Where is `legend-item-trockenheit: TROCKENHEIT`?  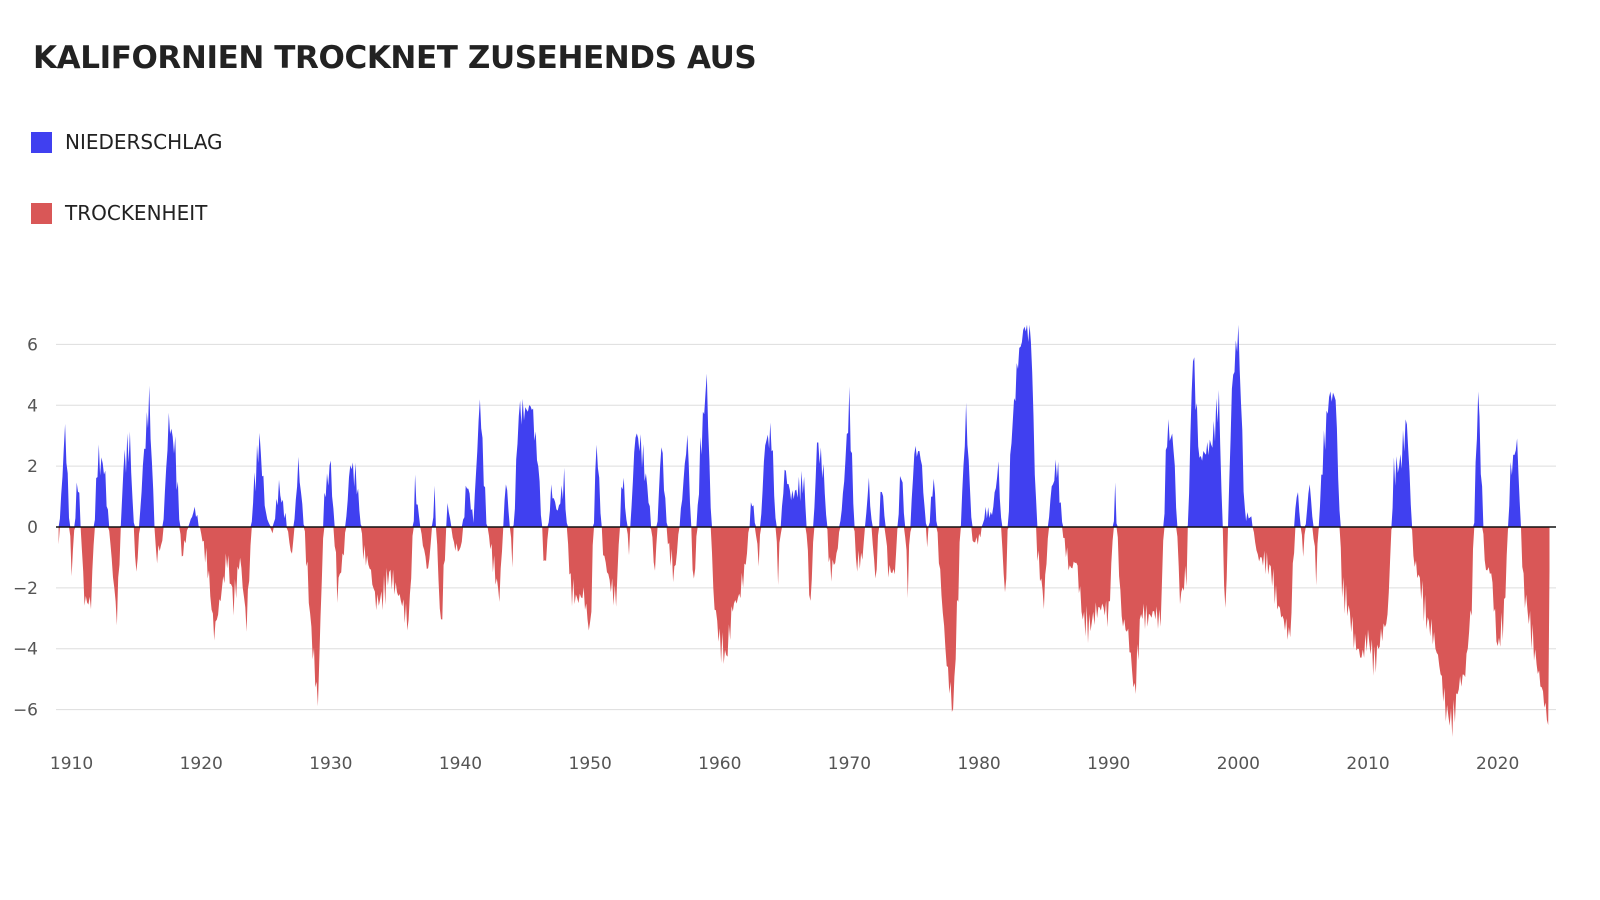 legend-item-trockenheit: TROCKENHEIT is located at coordinates (119, 213).